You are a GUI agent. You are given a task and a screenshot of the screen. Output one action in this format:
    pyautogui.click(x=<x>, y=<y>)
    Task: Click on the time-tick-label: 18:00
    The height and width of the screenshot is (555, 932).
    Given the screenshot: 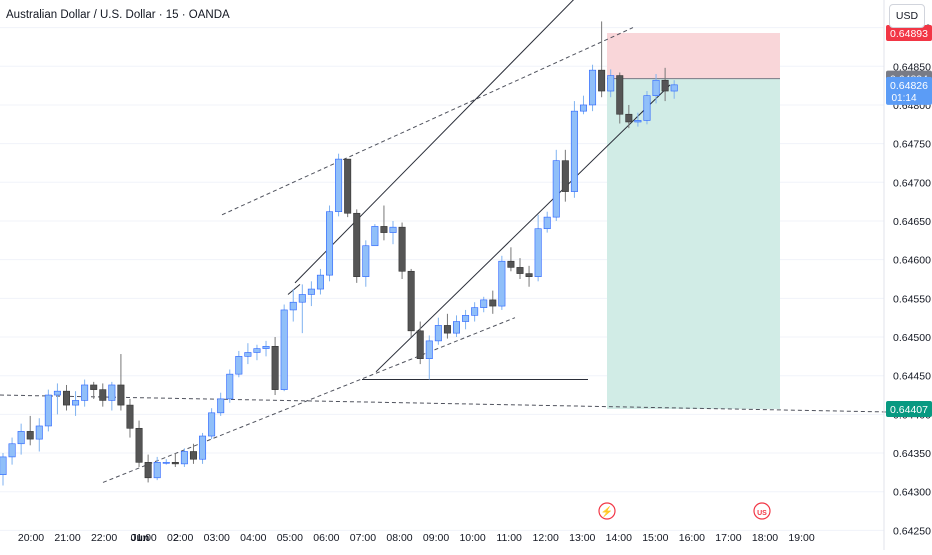 What is the action you would take?
    pyautogui.click(x=765, y=538)
    